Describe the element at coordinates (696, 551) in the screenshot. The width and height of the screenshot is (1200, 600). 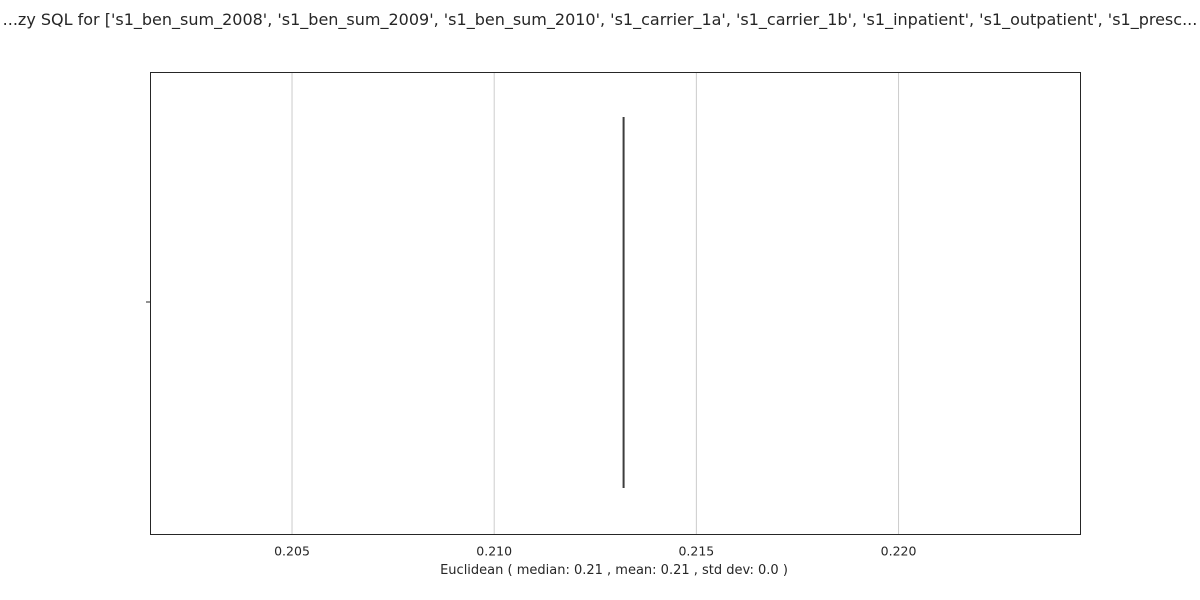
I see `x-tick-label: 0.215` at that location.